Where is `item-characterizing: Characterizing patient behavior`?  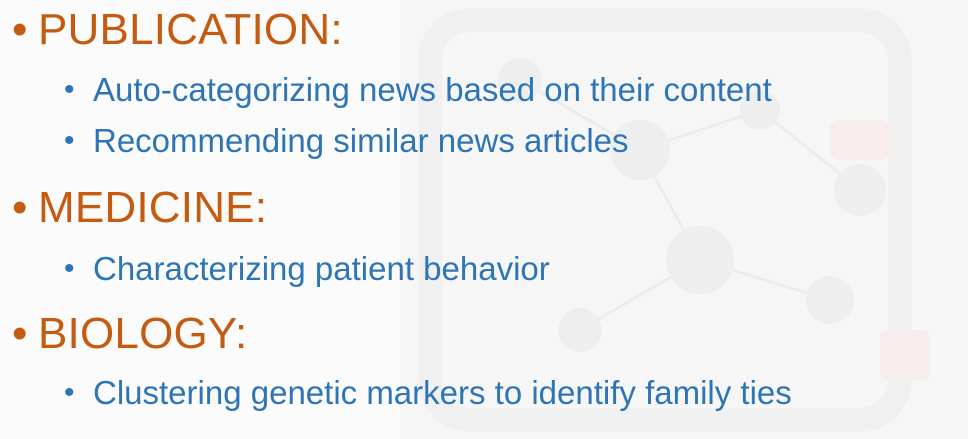
item-characterizing: Characterizing patient behavior is located at coordinates (321, 268).